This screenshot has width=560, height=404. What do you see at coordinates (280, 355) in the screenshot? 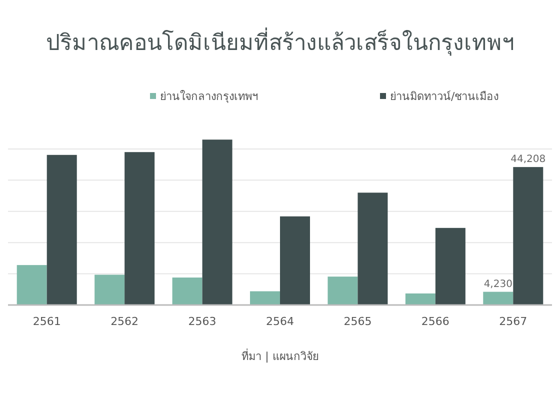
I see `text: ที่มา | แผนกวิจัย` at bounding box center [280, 355].